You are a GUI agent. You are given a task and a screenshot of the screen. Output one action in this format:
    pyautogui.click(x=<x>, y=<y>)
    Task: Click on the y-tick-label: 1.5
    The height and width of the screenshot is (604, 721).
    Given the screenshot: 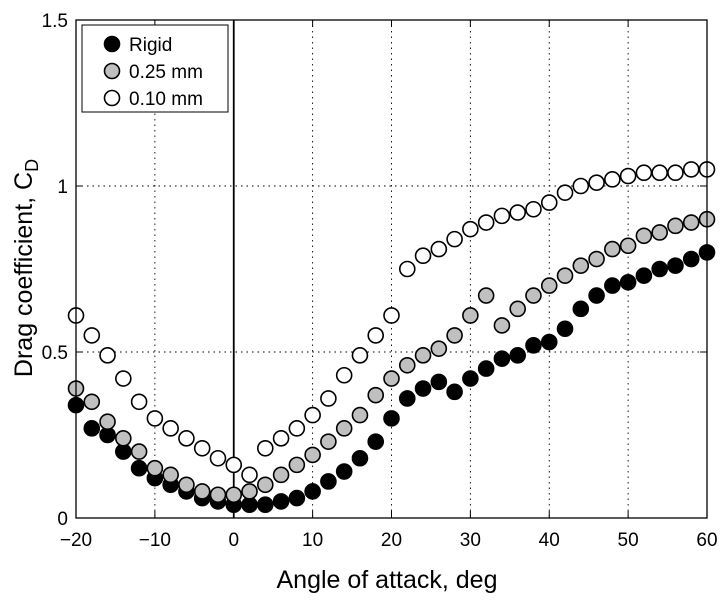 What is the action you would take?
    pyautogui.click(x=55, y=21)
    